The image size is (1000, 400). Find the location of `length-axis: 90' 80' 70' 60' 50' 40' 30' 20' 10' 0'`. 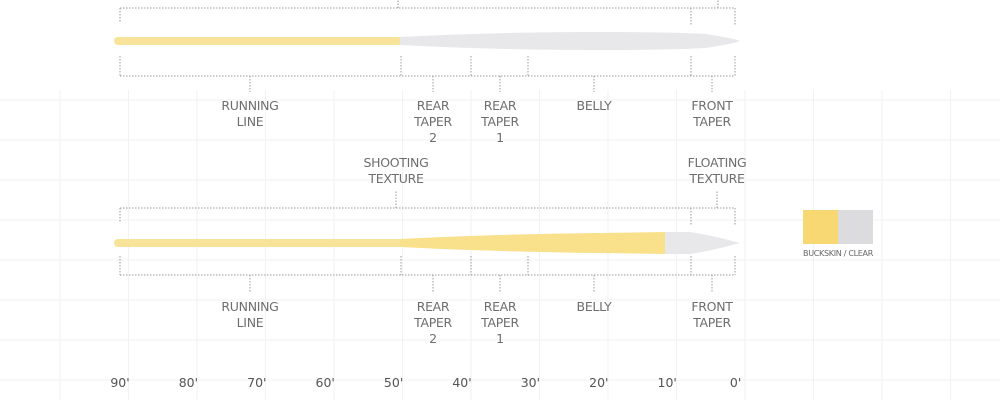

length-axis: 90' 80' 70' 60' 50' 40' 30' 20' 10' 0' is located at coordinates (425, 382).